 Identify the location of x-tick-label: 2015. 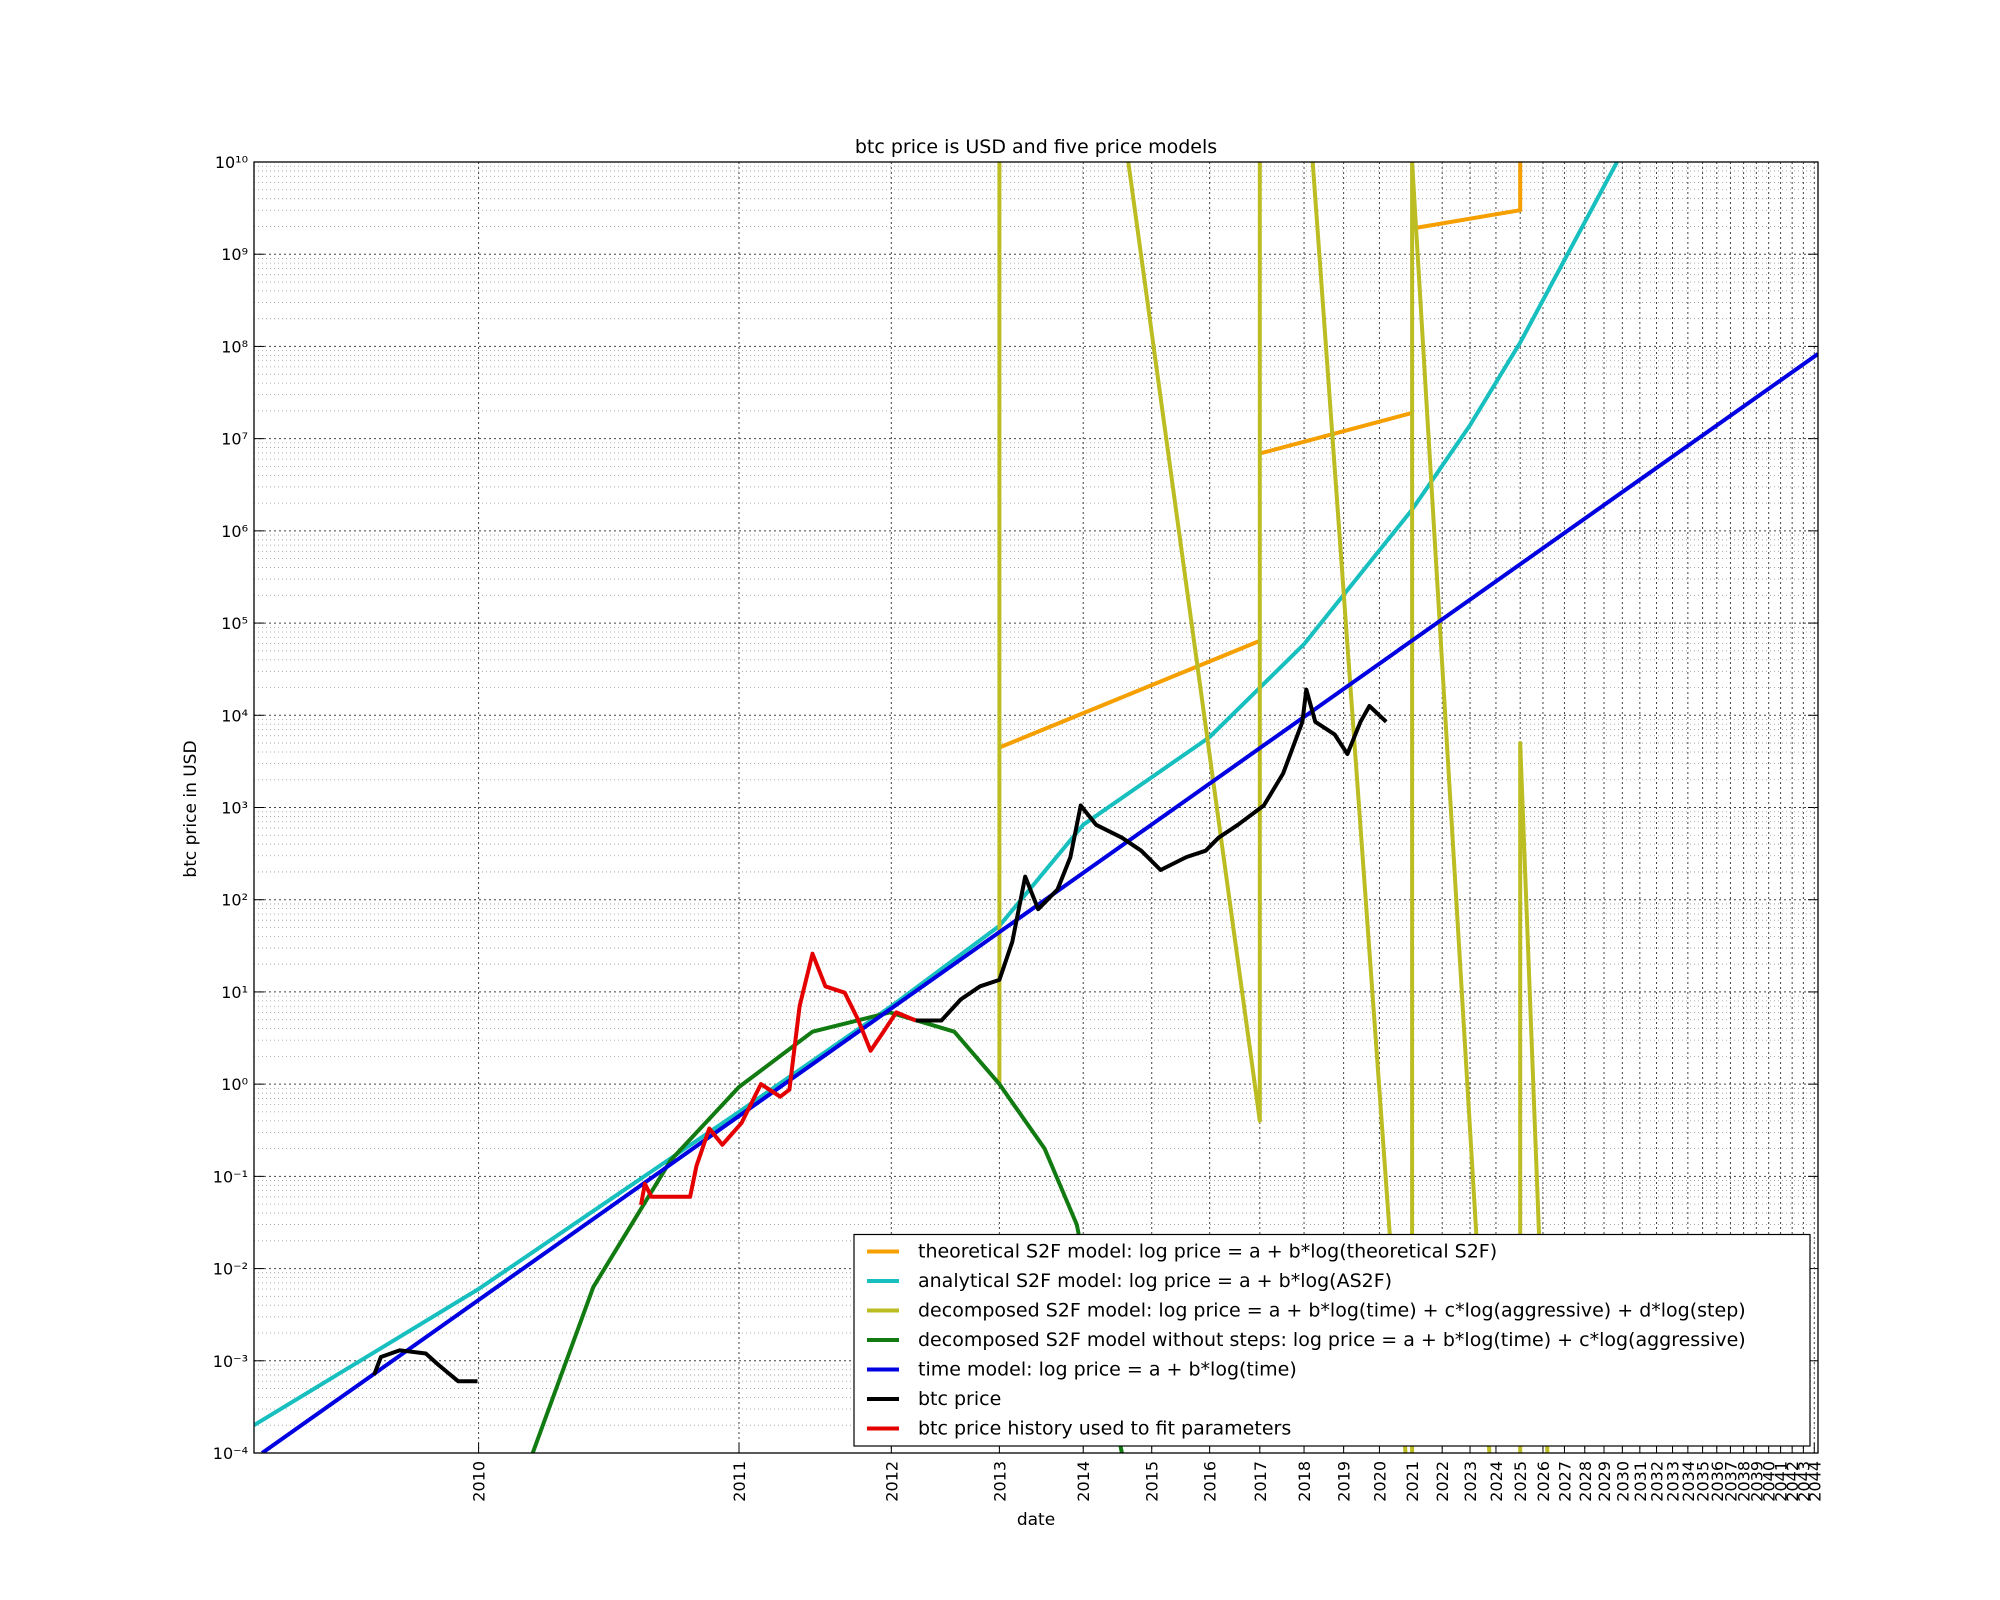
(1152, 1481).